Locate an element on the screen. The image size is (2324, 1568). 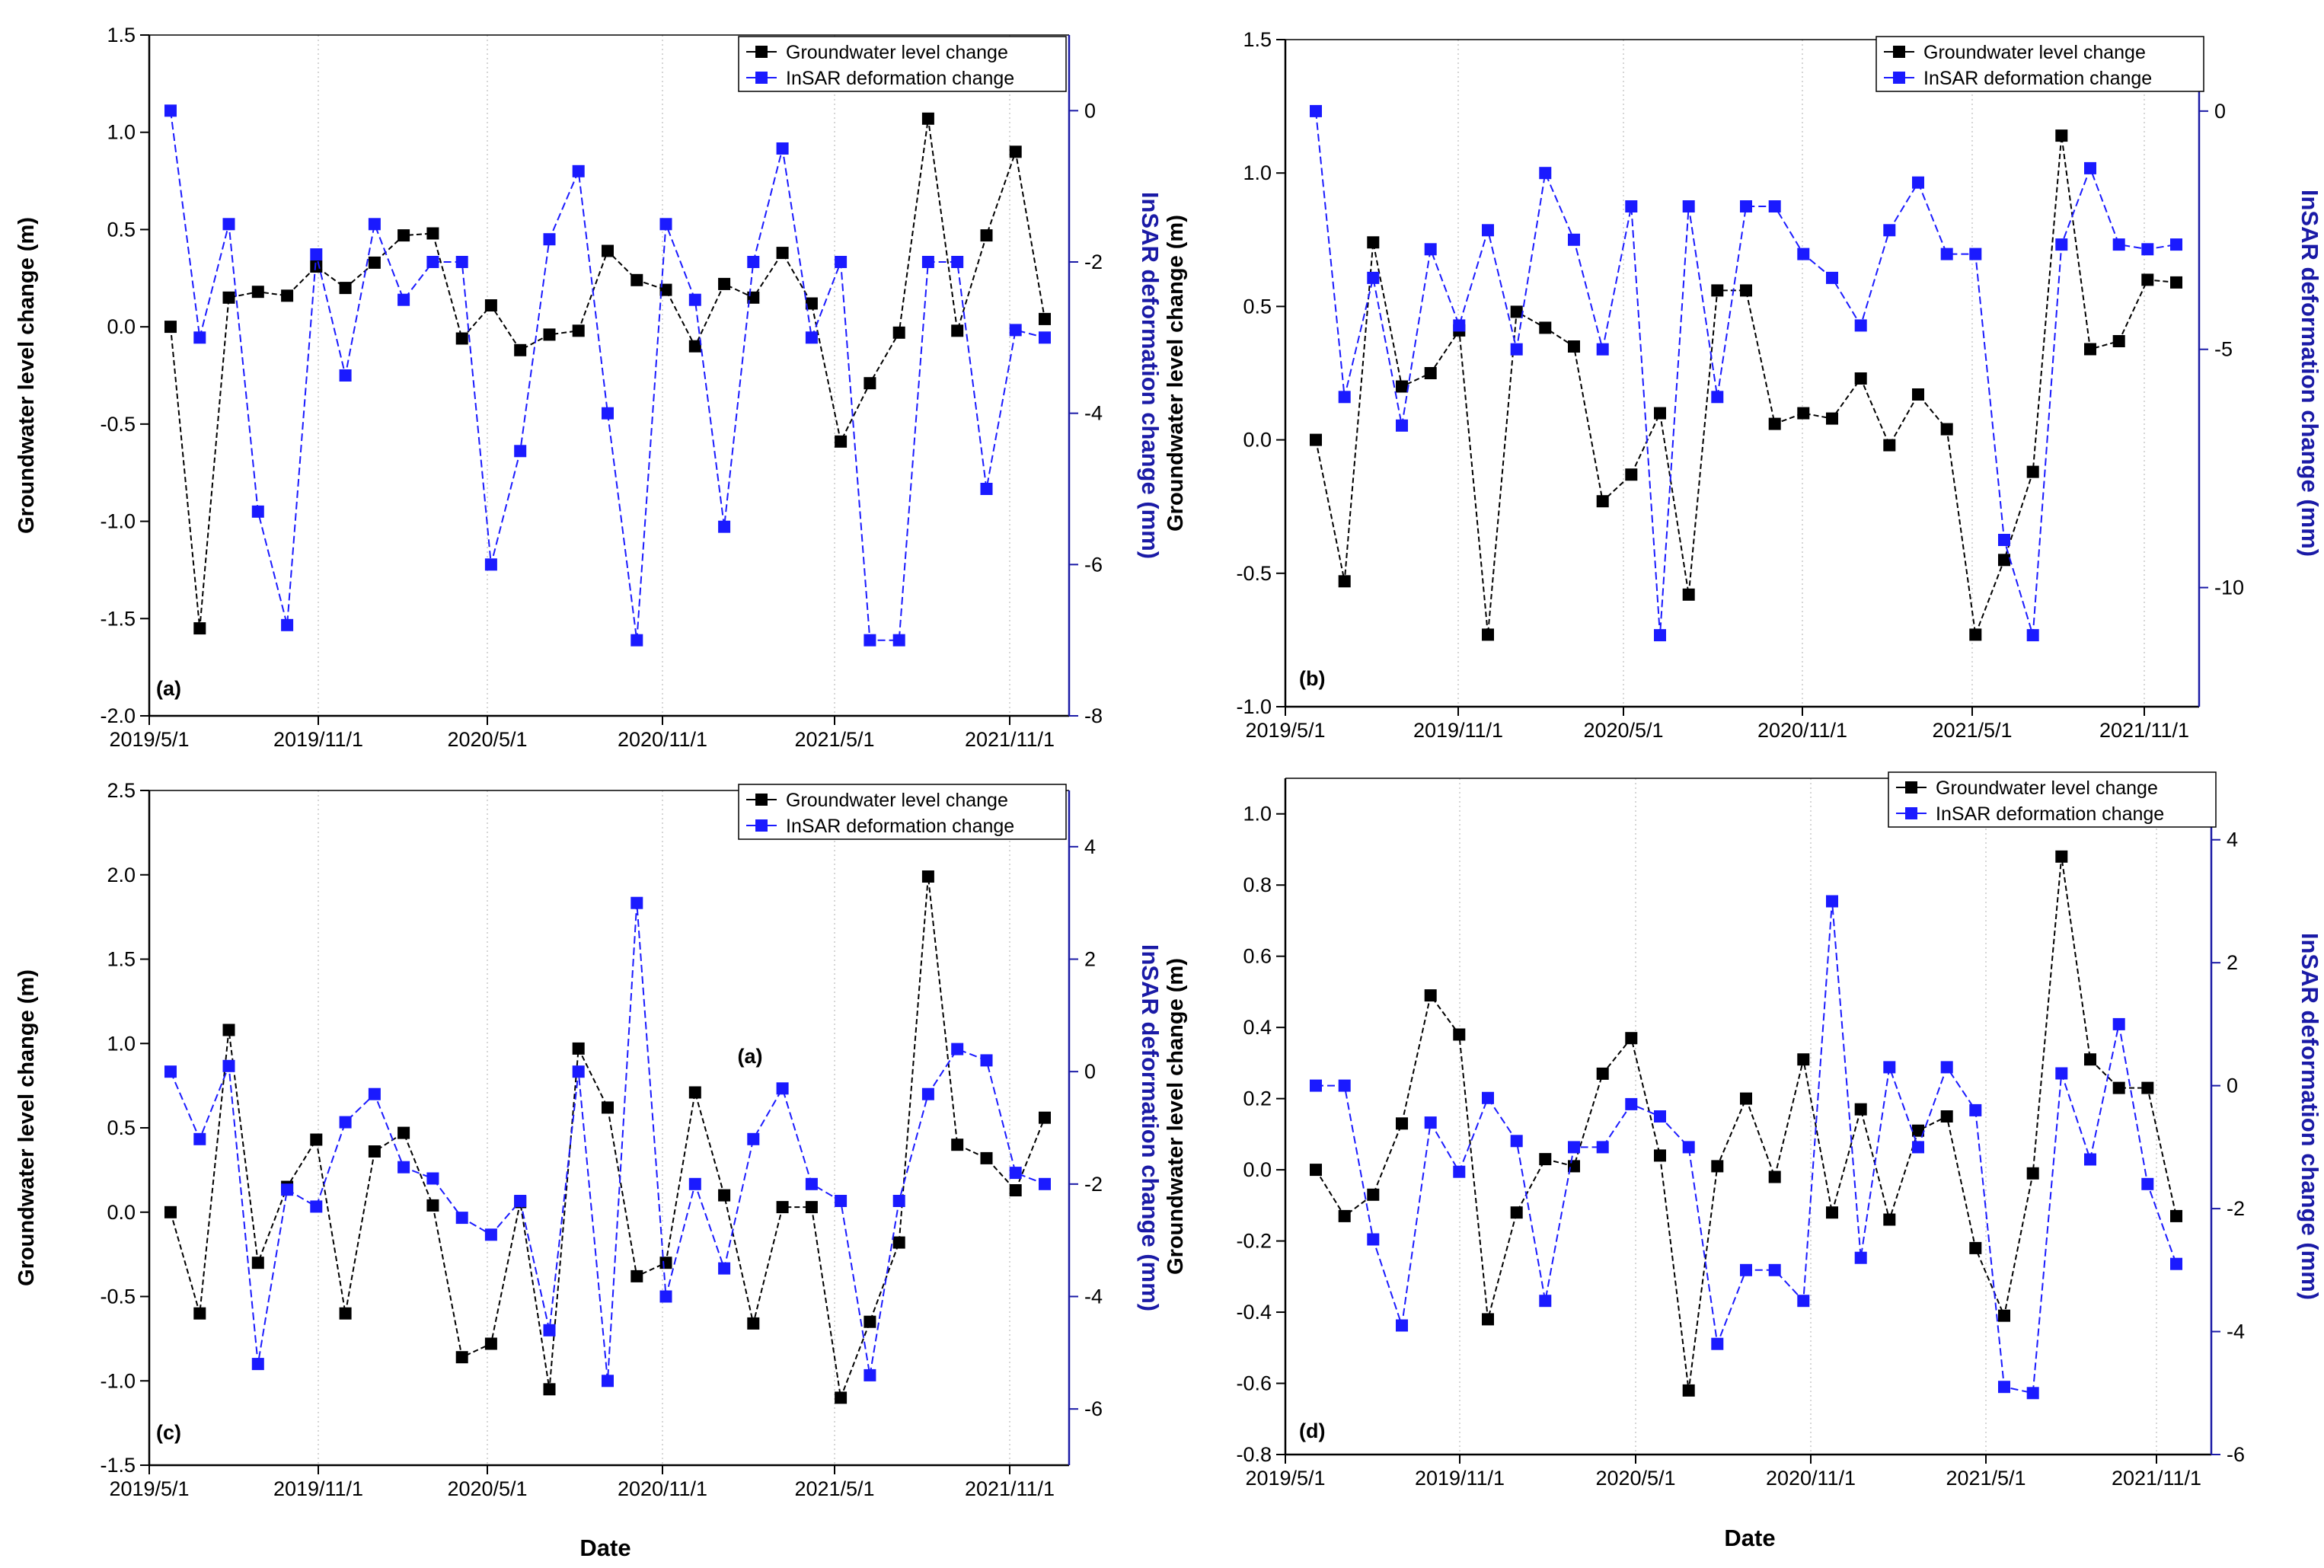
panel-label: (c) is located at coordinates (168, 1433).